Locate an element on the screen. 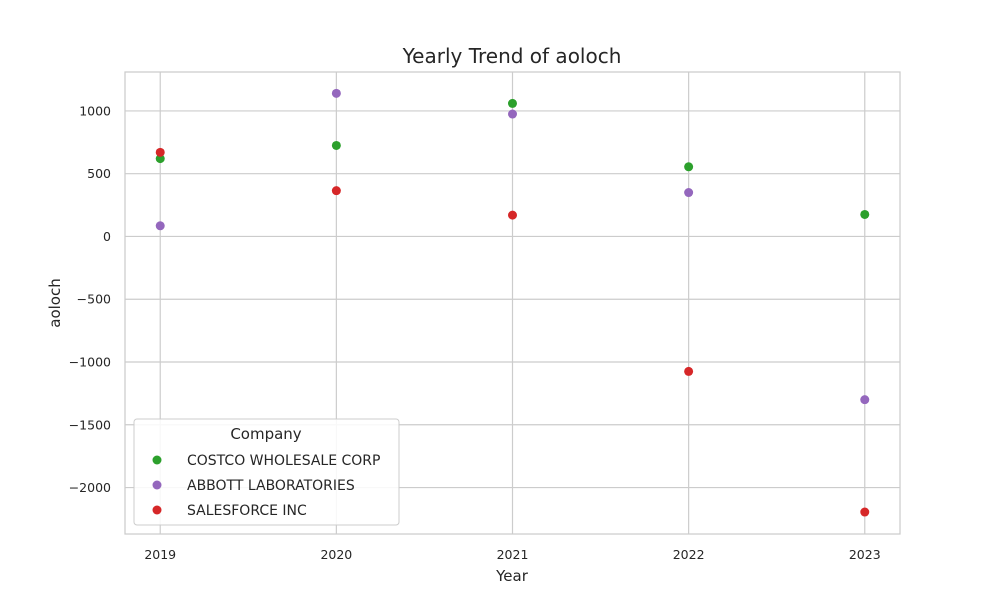 Image resolution: width=1000 pixels, height=600 pixels. x-tick-label: 2019 is located at coordinates (160, 554).